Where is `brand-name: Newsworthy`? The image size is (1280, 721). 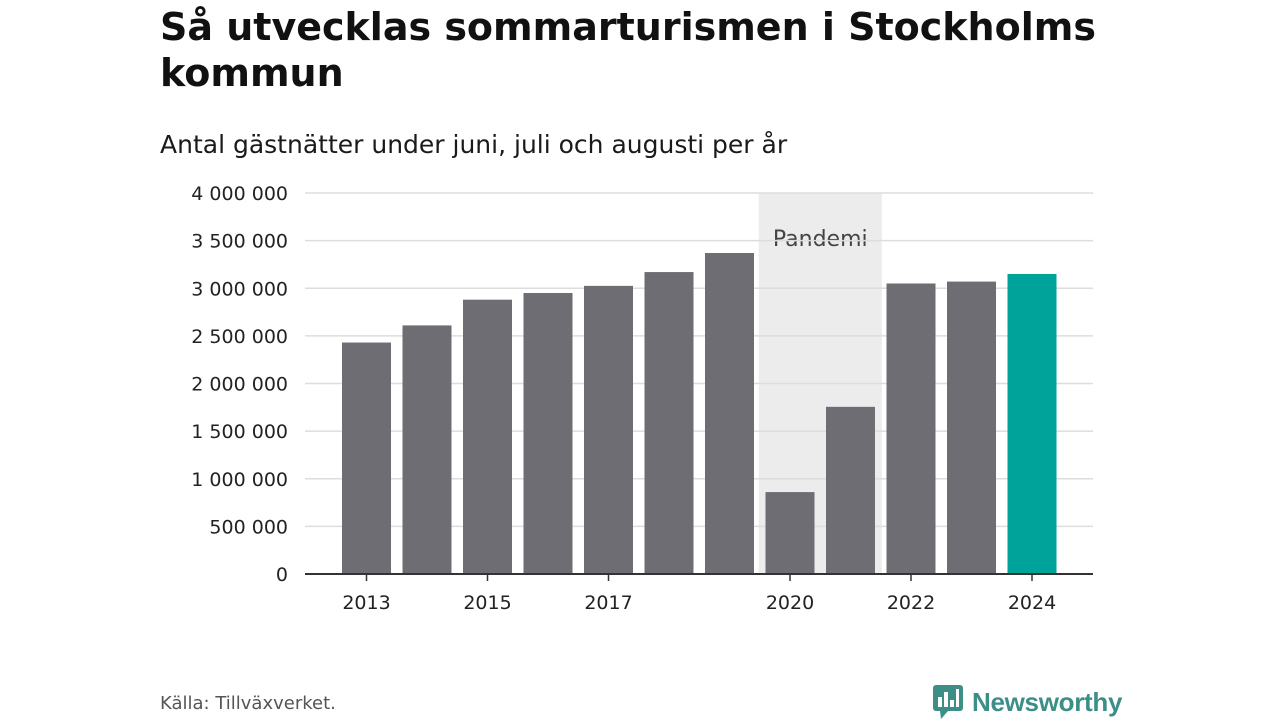
brand-name: Newsworthy is located at coordinates (1047, 701).